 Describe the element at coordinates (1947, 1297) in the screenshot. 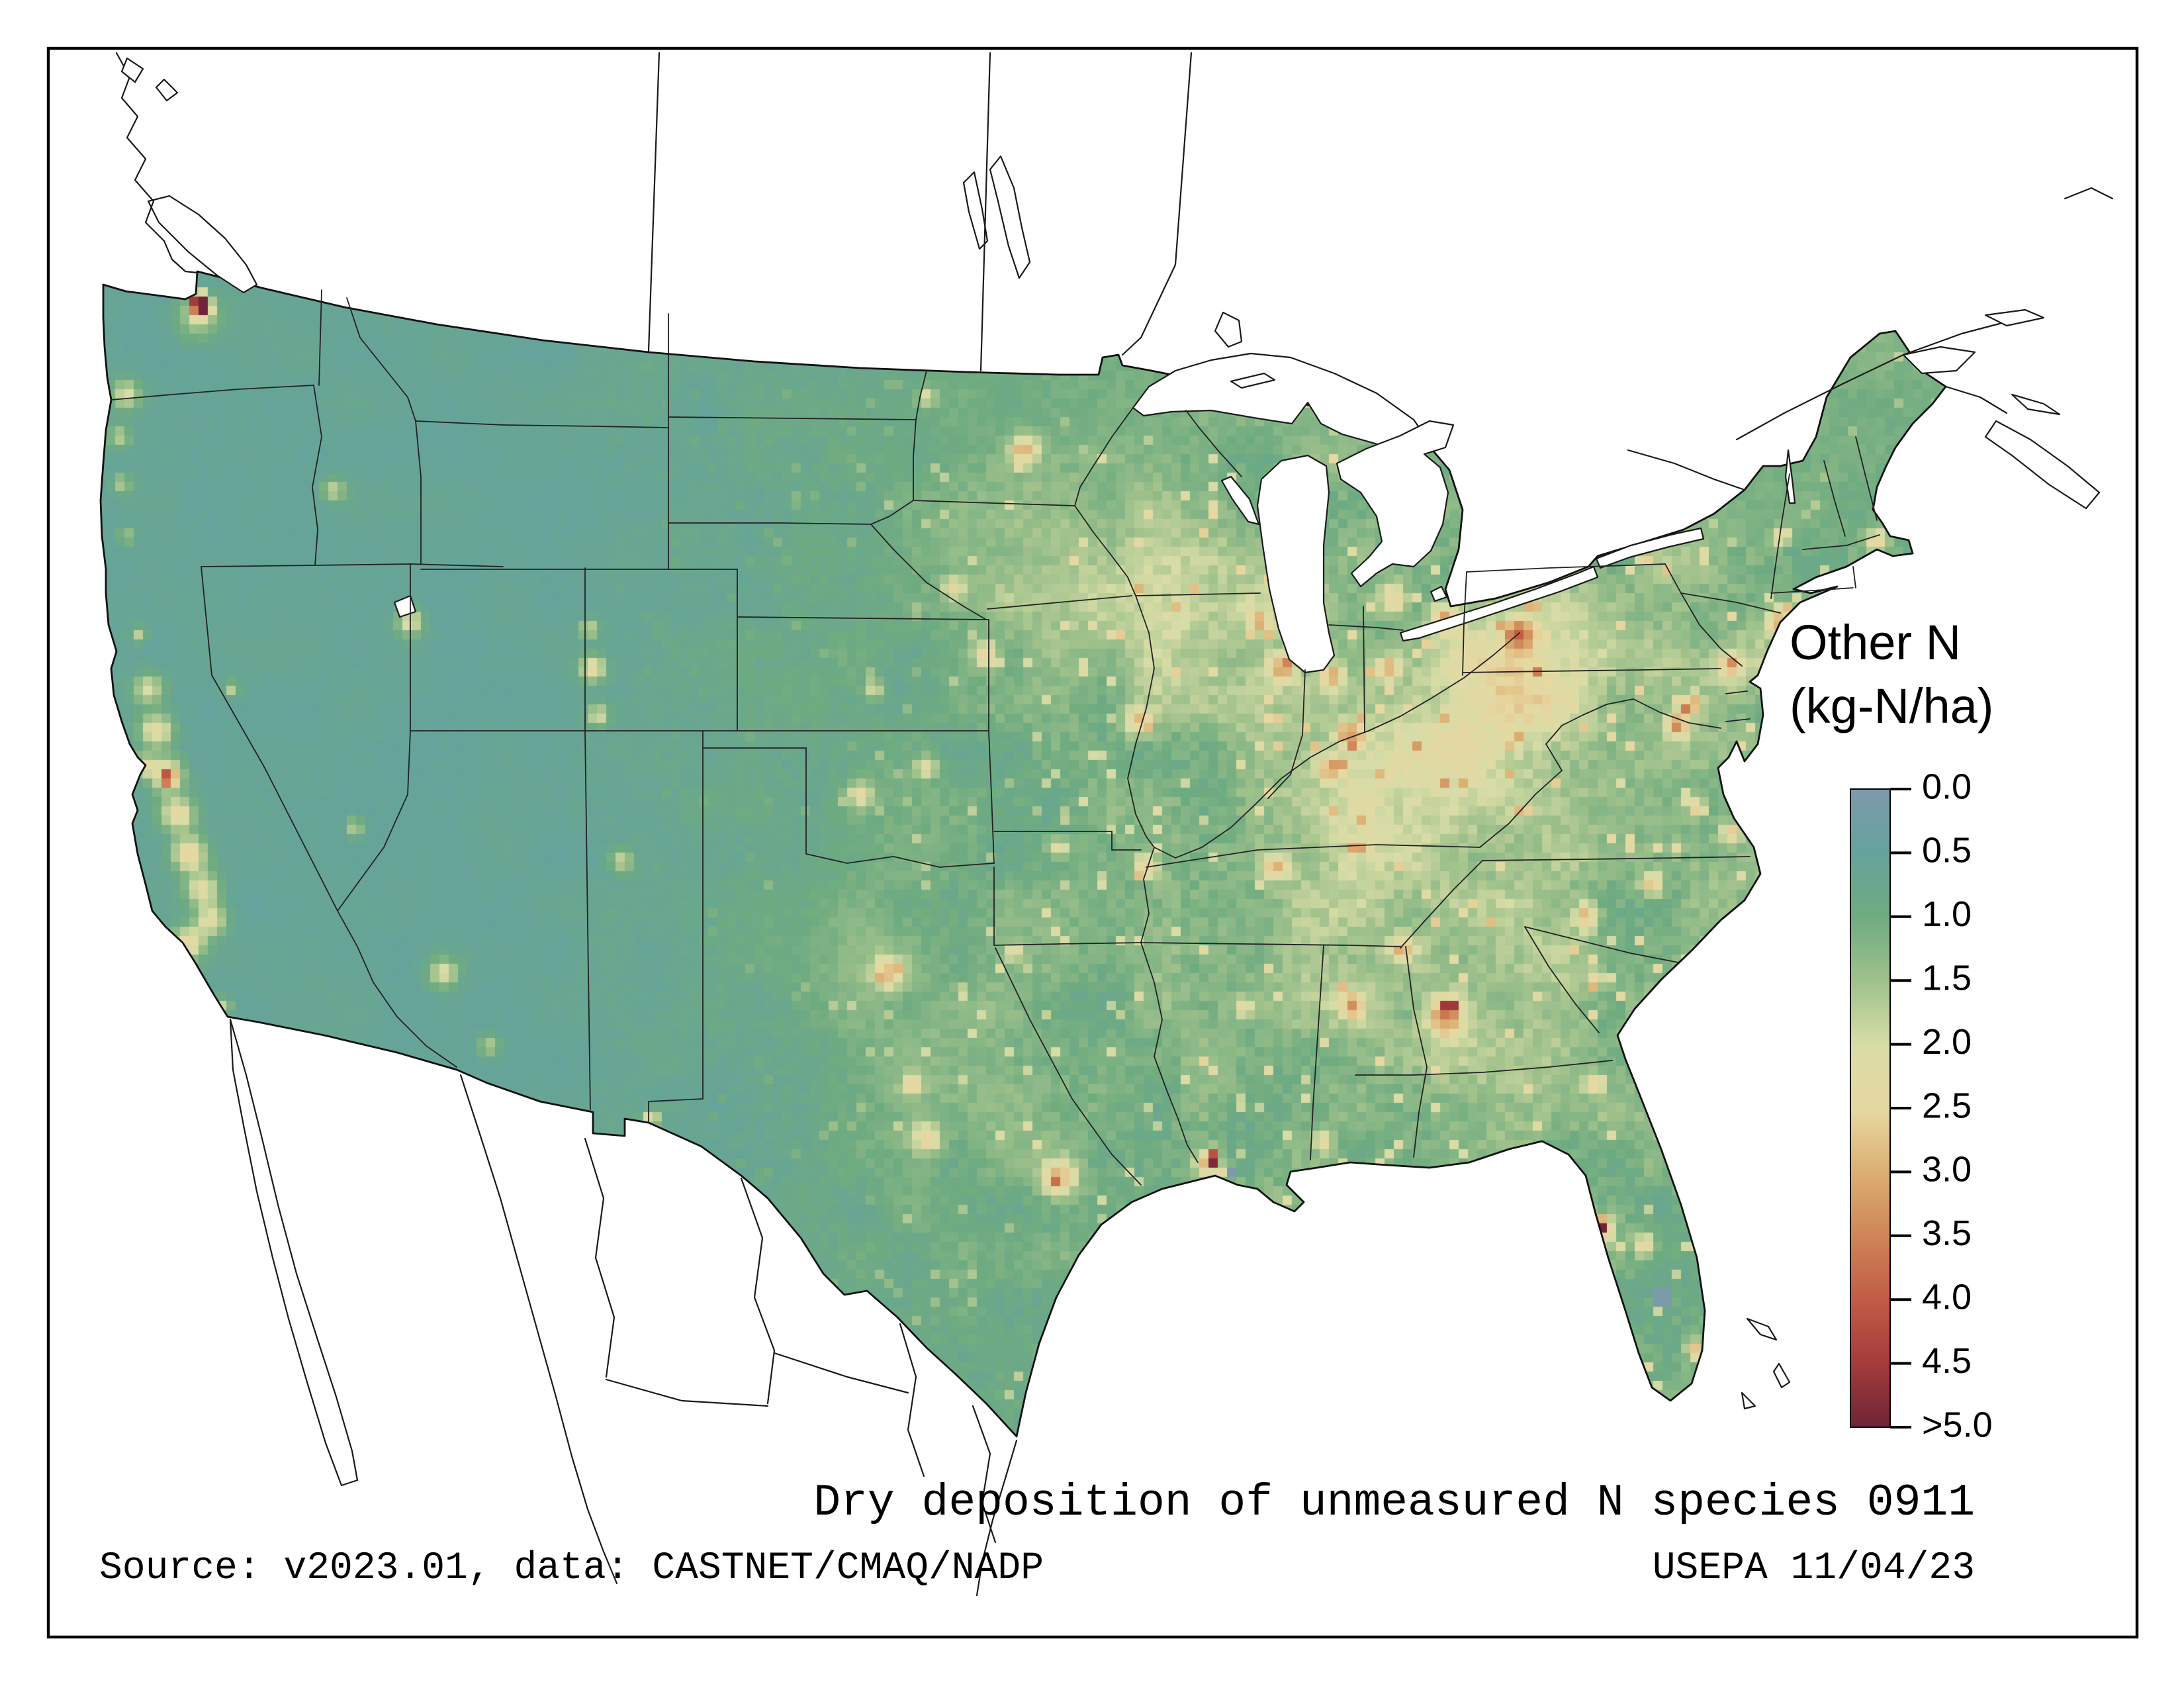

I see `legend-tick-label: 4.0` at that location.